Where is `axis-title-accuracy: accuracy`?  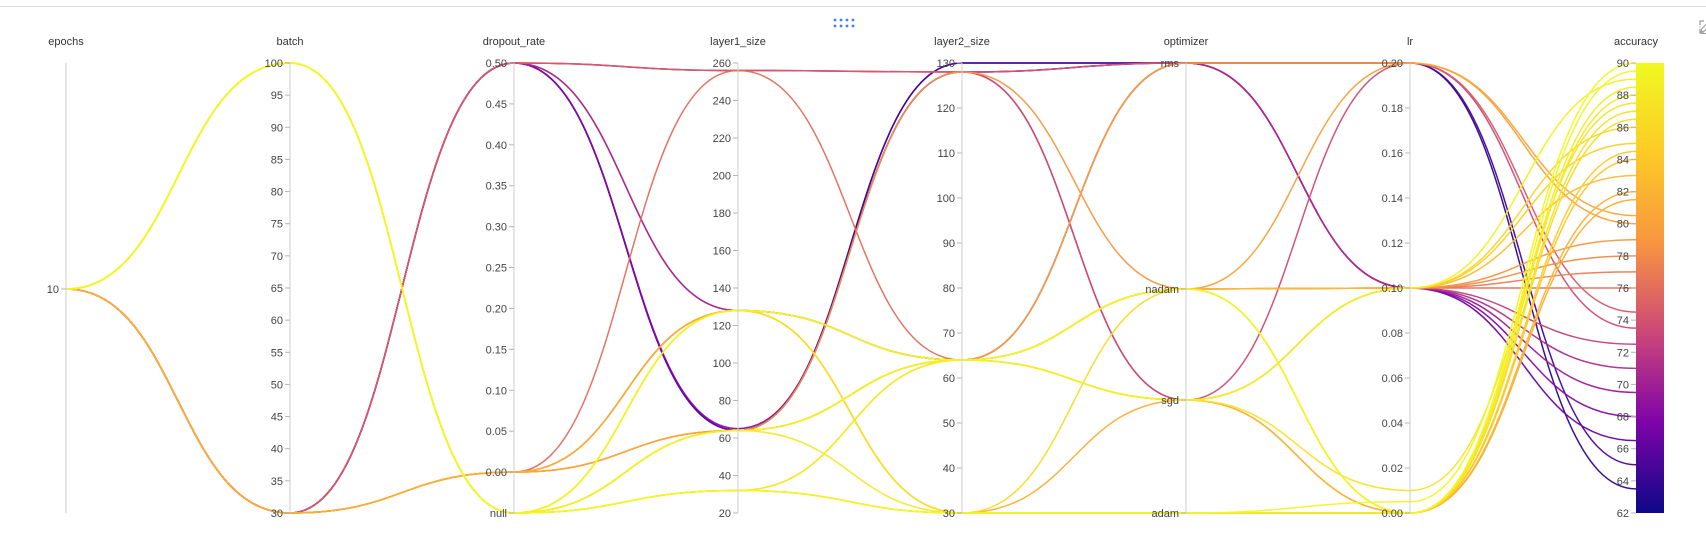
axis-title-accuracy: accuracy is located at coordinates (1636, 42).